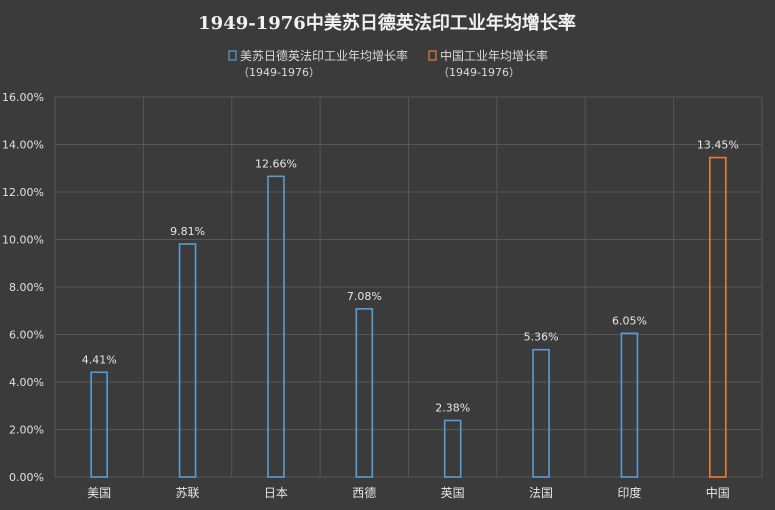 The height and width of the screenshot is (510, 775). Describe the element at coordinates (387, 23) in the screenshot. I see `chart-title: 1949-1976中美苏日德英法印工业年均增长率` at that location.